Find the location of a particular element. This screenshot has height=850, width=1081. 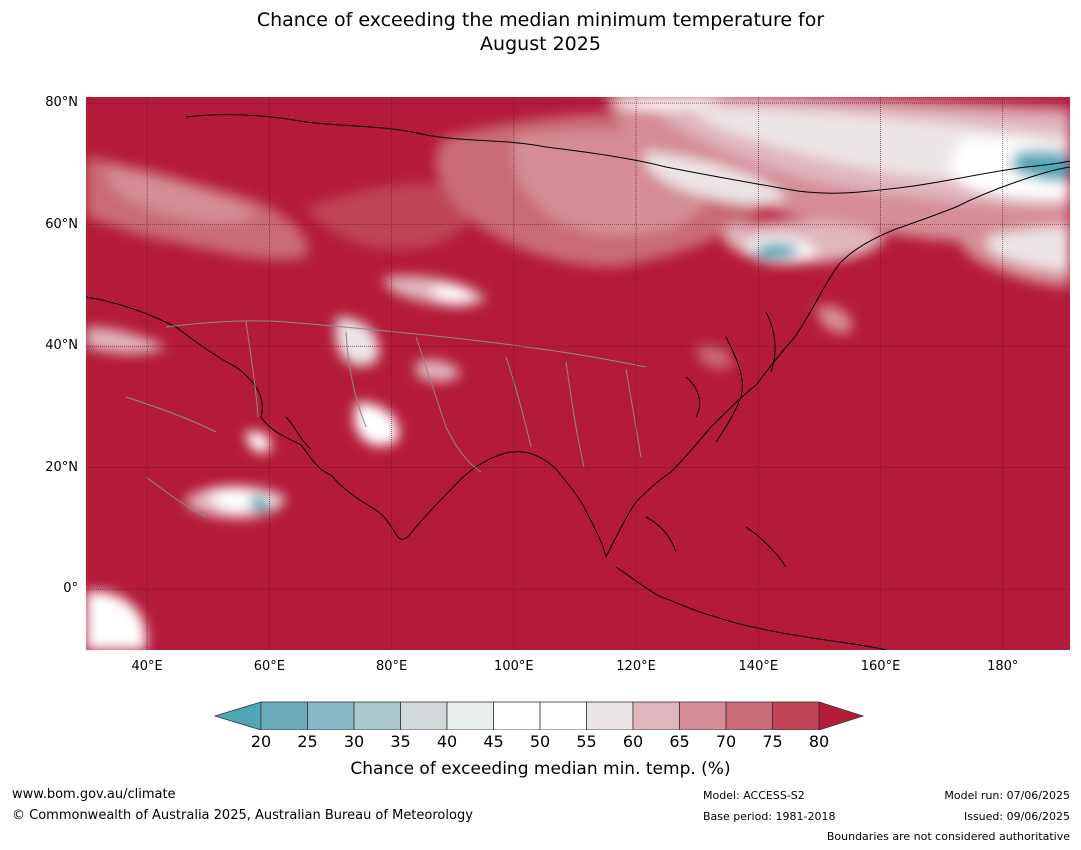

colorbar-tick-label: 75 is located at coordinates (772, 741).